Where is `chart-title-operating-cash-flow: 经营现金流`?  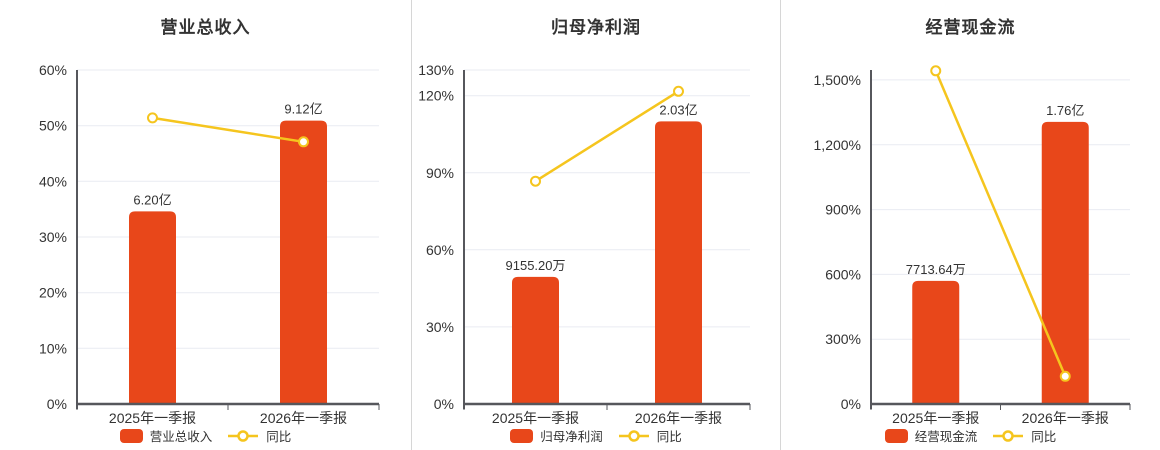
chart-title-operating-cash-flow: 经营现金流 is located at coordinates (970, 27).